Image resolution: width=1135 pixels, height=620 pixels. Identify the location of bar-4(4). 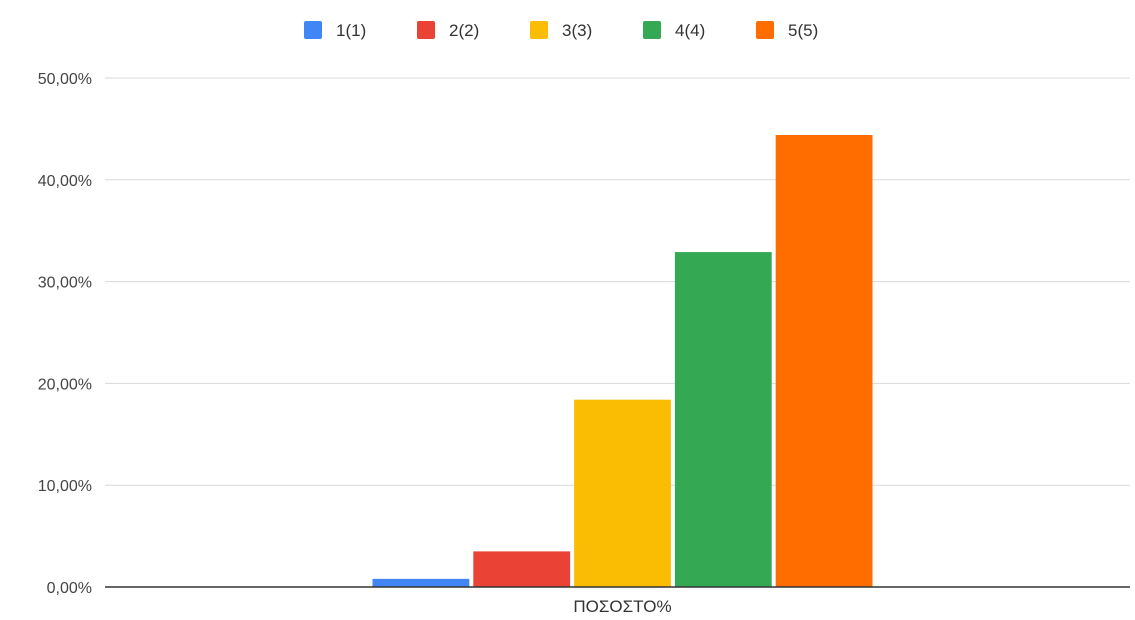
(723, 419).